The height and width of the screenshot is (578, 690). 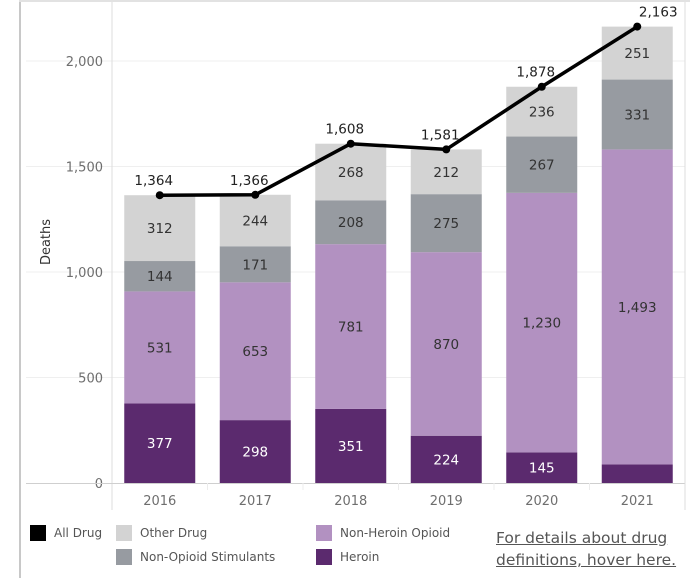 I want to click on segment-value-label: 1,230, so click(x=541, y=324).